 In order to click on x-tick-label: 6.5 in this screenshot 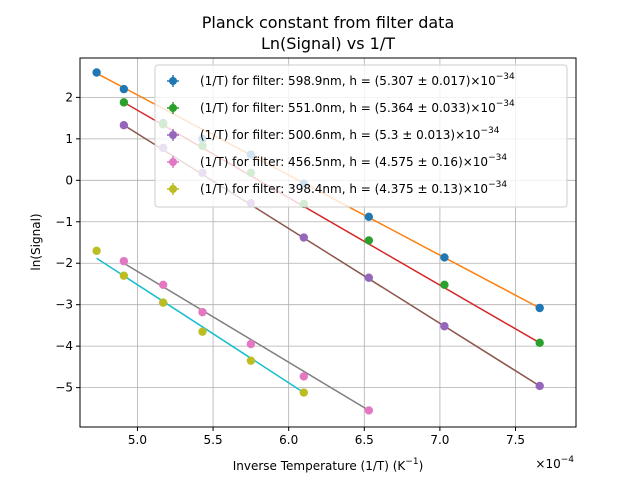, I will do `click(364, 440)`.